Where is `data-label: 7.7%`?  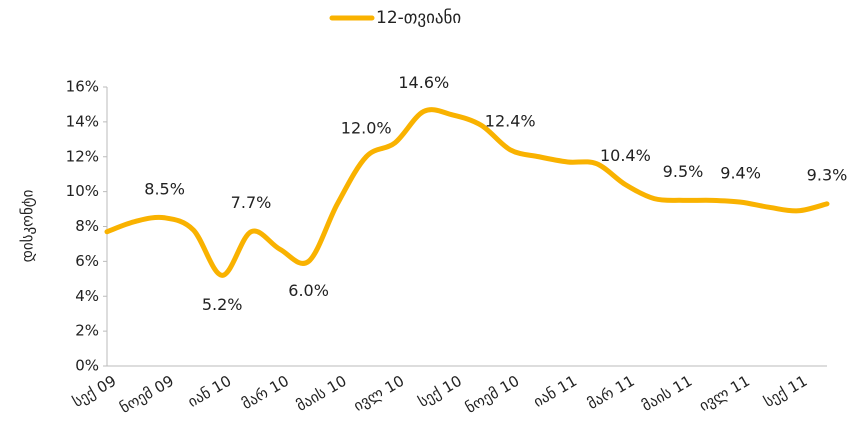
data-label: 7.7% is located at coordinates (251, 202).